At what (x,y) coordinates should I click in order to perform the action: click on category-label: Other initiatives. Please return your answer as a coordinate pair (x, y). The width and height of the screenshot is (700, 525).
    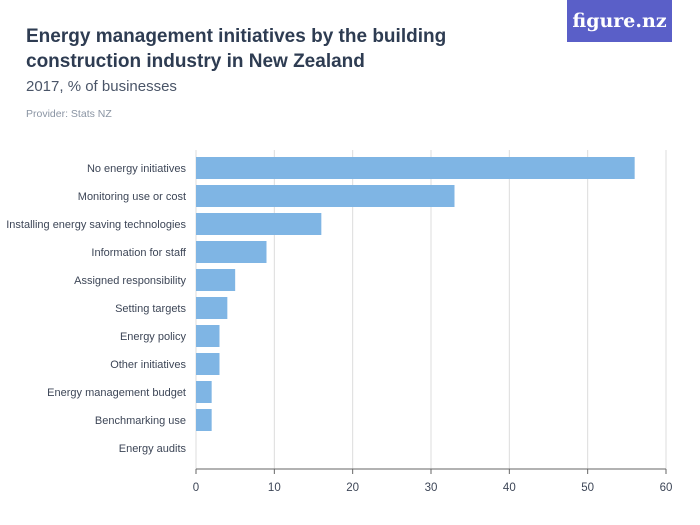
    Looking at the image, I should click on (148, 365).